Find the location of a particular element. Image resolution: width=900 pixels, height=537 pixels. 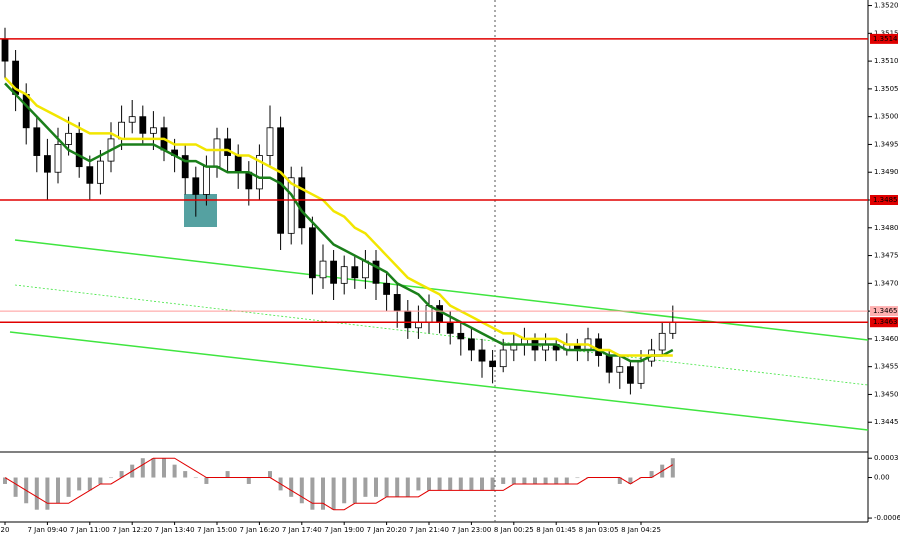

x-tick-label: 7 Jan 23:00 is located at coordinates (471, 530).